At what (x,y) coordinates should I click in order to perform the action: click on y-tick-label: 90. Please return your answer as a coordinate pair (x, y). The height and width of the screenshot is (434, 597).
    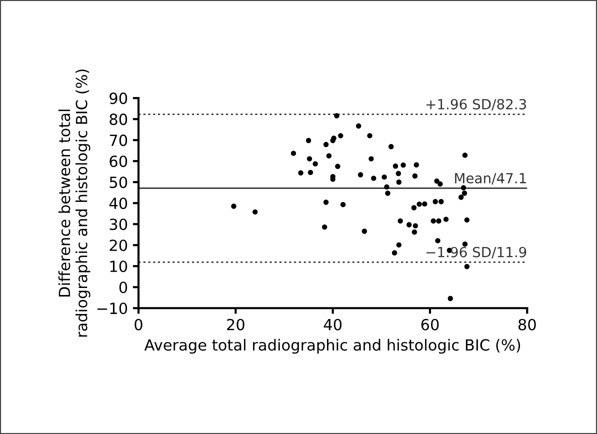
    Looking at the image, I should click on (119, 98).